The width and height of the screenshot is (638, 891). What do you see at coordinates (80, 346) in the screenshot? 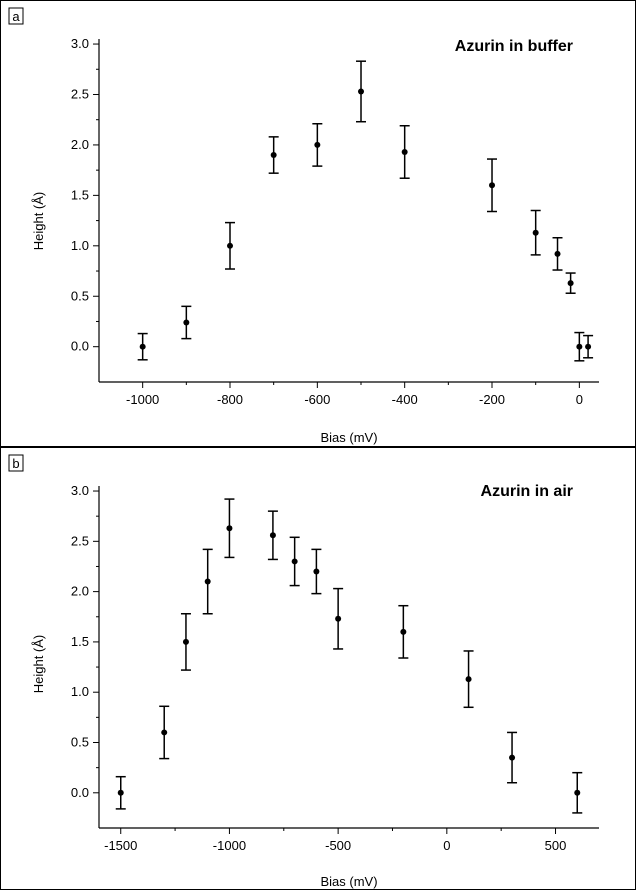
I see `chart-a-ytick-label: 0.0` at bounding box center [80, 346].